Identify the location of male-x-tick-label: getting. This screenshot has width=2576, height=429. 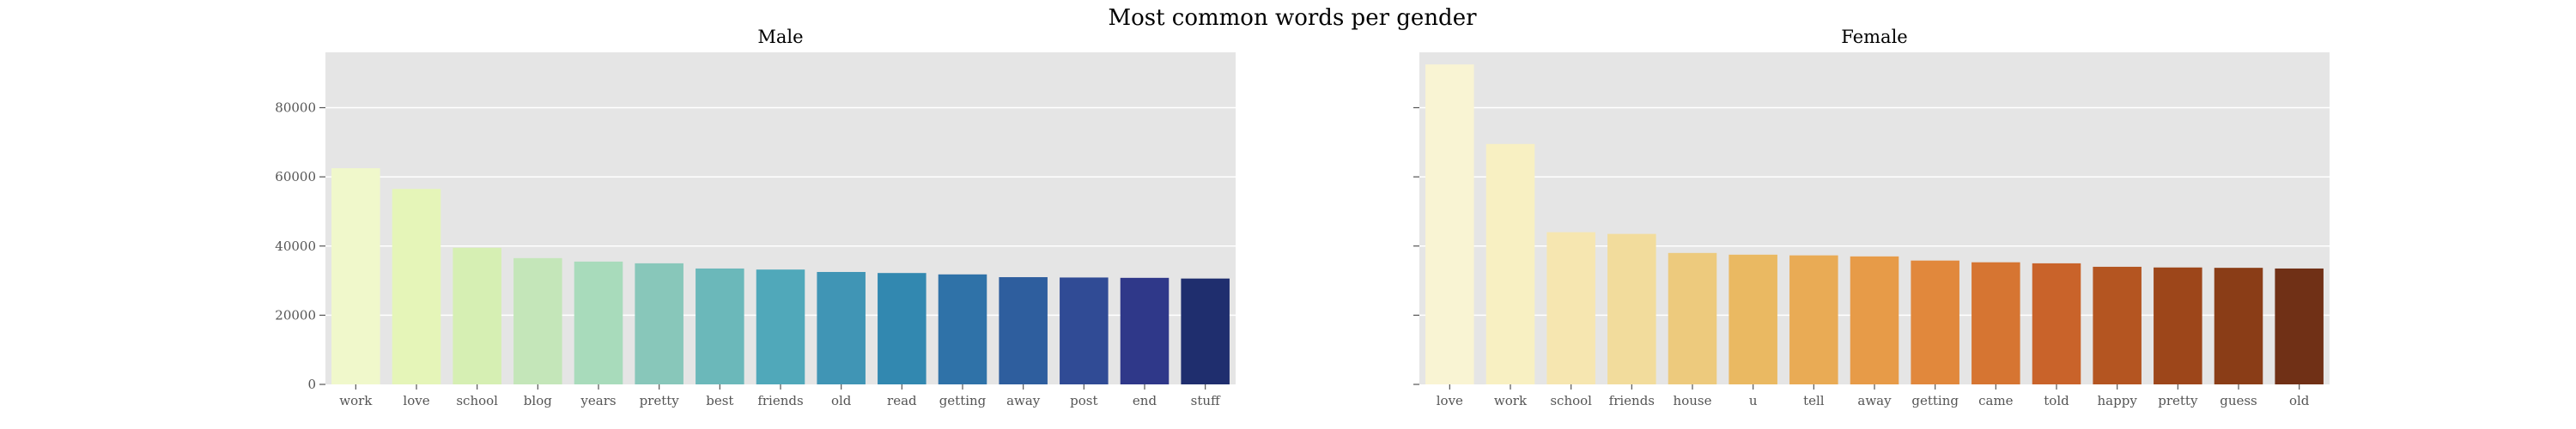
(963, 400).